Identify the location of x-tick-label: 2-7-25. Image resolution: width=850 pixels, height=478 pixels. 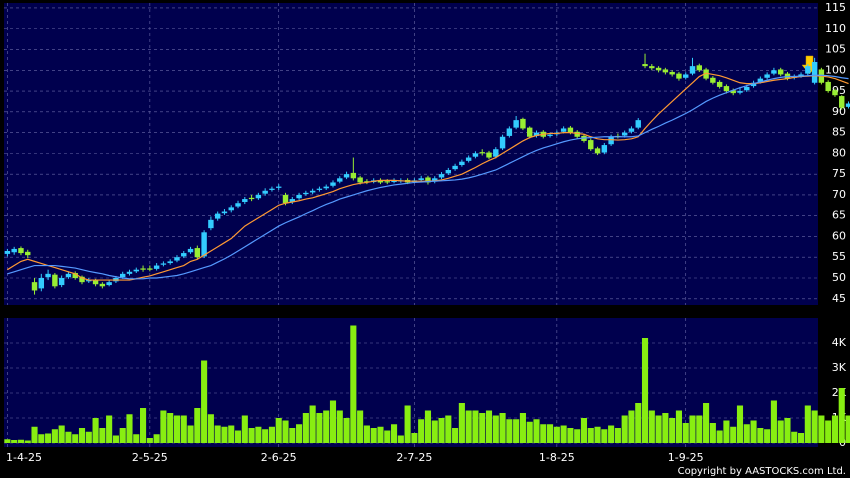
(414, 457).